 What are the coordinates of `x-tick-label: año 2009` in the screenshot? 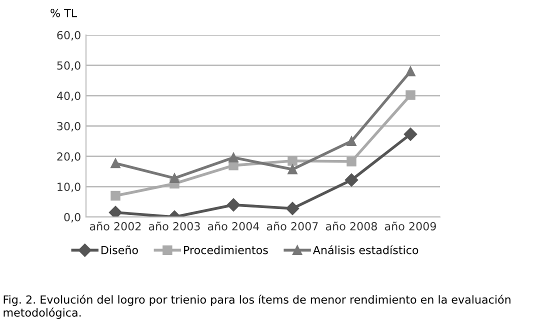 It's located at (410, 226).